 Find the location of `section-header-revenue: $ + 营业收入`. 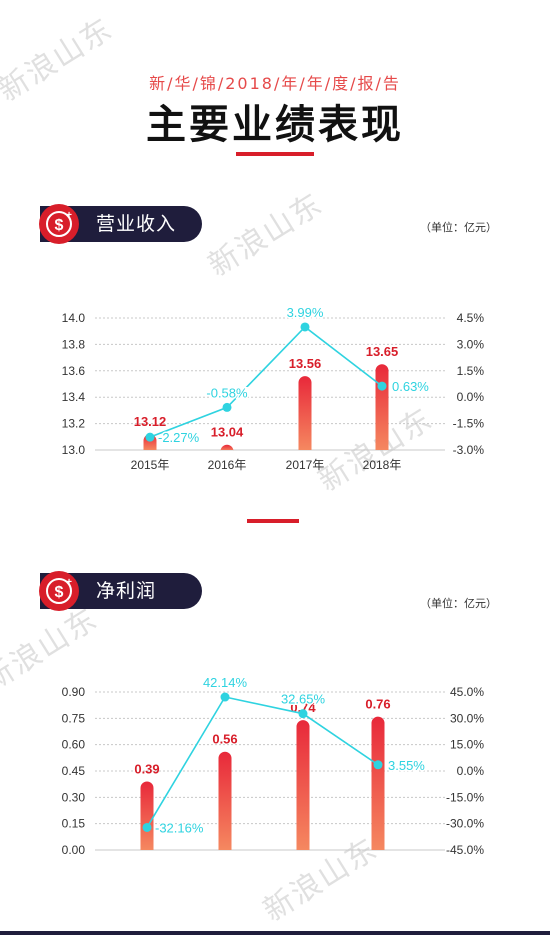

section-header-revenue: $ + 营业收入 is located at coordinates (120, 224).